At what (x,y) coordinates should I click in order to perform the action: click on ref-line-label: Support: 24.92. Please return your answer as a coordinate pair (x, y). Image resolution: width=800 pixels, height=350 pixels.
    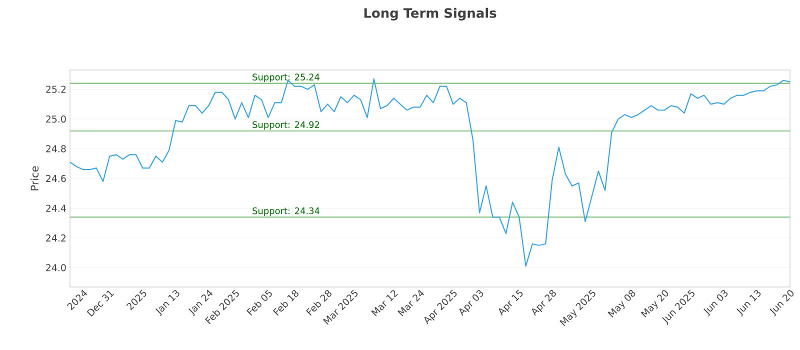
    Looking at the image, I should click on (286, 125).